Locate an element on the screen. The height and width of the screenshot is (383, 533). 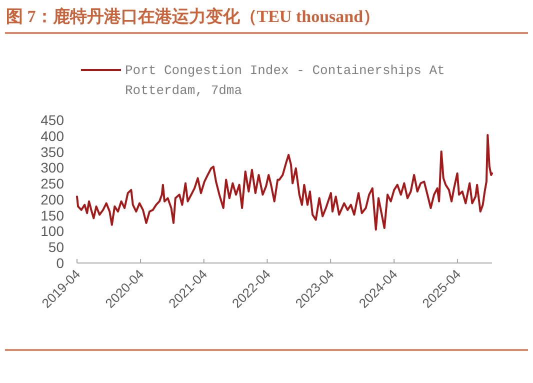
y-tick-label: 150 is located at coordinates (52, 215).